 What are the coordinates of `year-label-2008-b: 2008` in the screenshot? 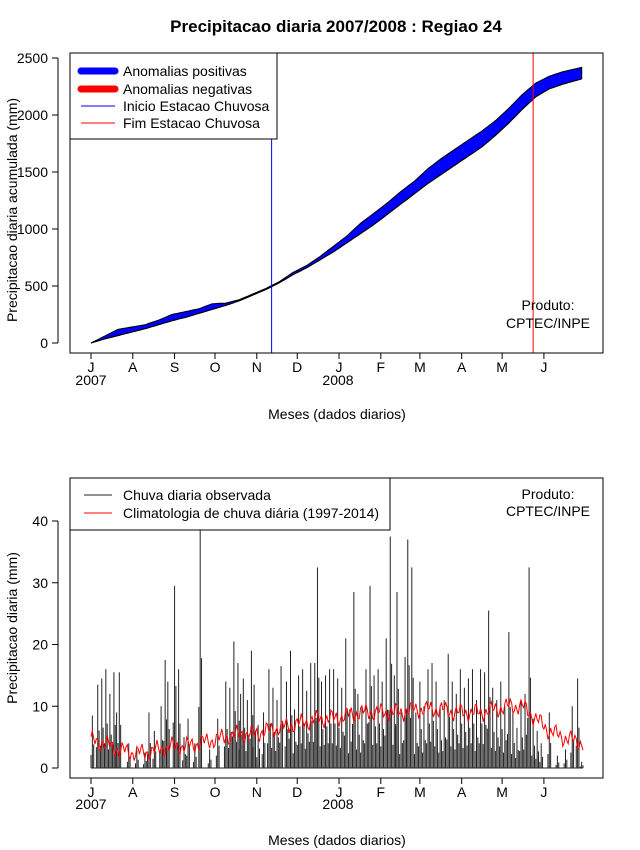 It's located at (337, 804).